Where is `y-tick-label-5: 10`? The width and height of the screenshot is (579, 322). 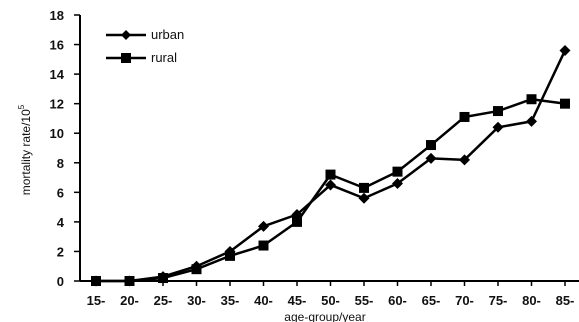 y-tick-label-5: 10 is located at coordinates (57, 133).